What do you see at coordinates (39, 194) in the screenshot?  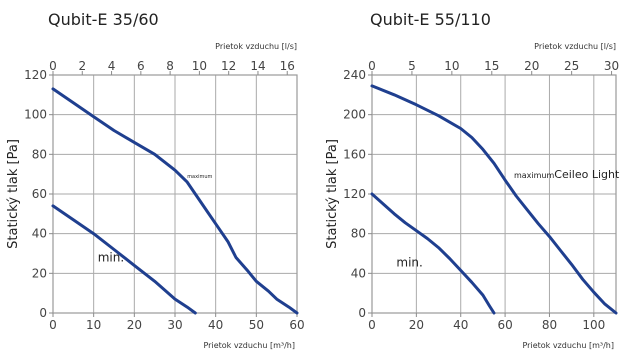 I see `chart-1-y-tick-label: 60` at bounding box center [39, 194].